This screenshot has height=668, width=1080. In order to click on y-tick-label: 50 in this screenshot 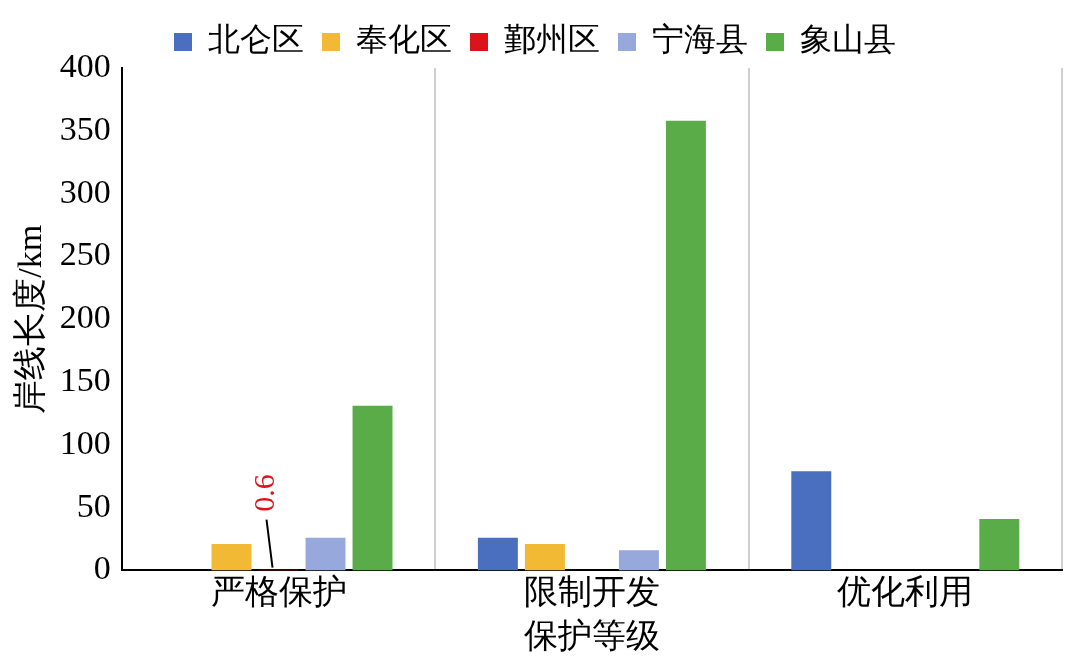, I will do `click(93, 505)`.